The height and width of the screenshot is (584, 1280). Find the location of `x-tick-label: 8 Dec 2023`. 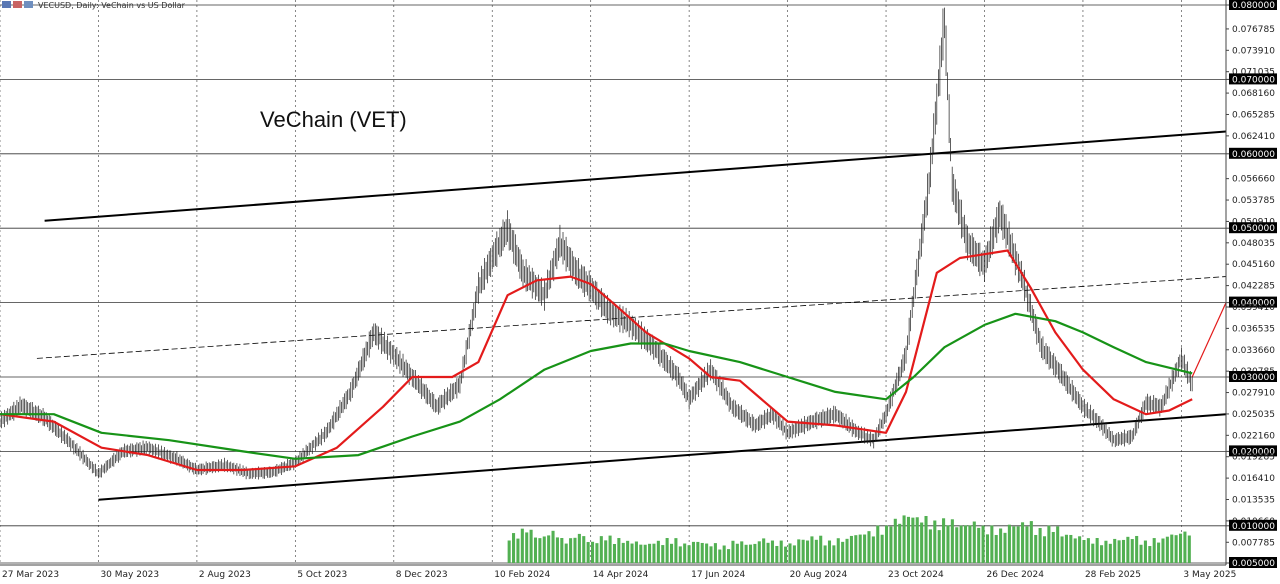

x-tick-label: 8 Dec 2023 is located at coordinates (422, 575).